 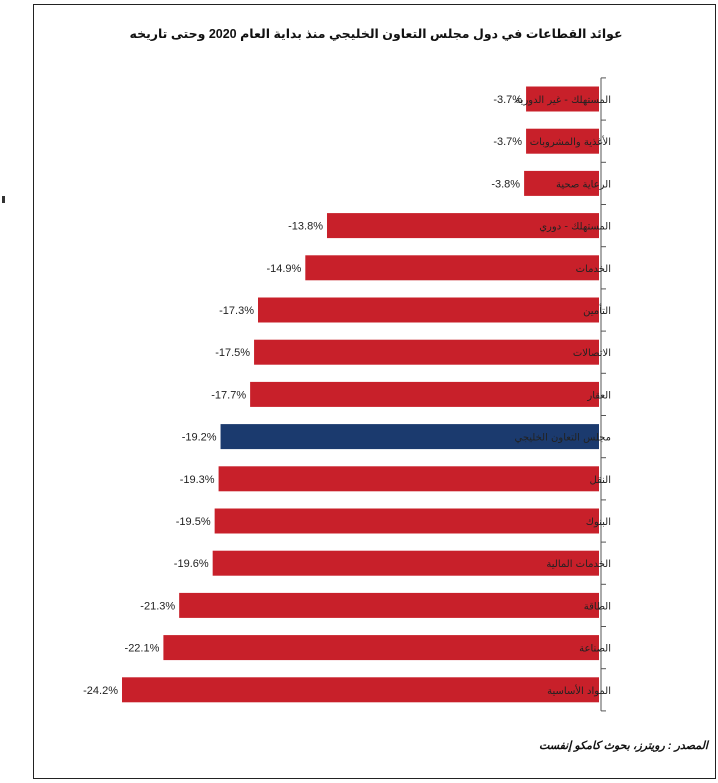 What do you see at coordinates (579, 690) in the screenshot?
I see `category-label: المواد الأساسية` at bounding box center [579, 690].